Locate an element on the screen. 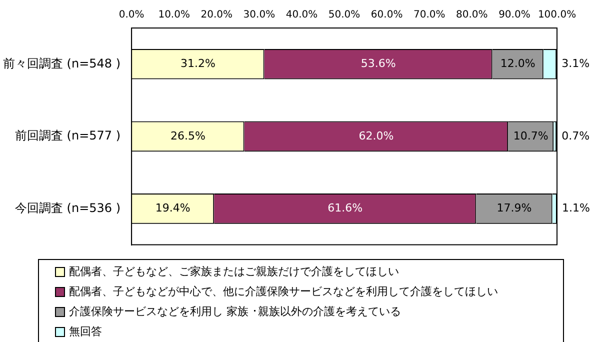  legend-label: 介護保険サービスなどを利用し 家族 ･親族以外の介護を考えている is located at coordinates (235, 311).